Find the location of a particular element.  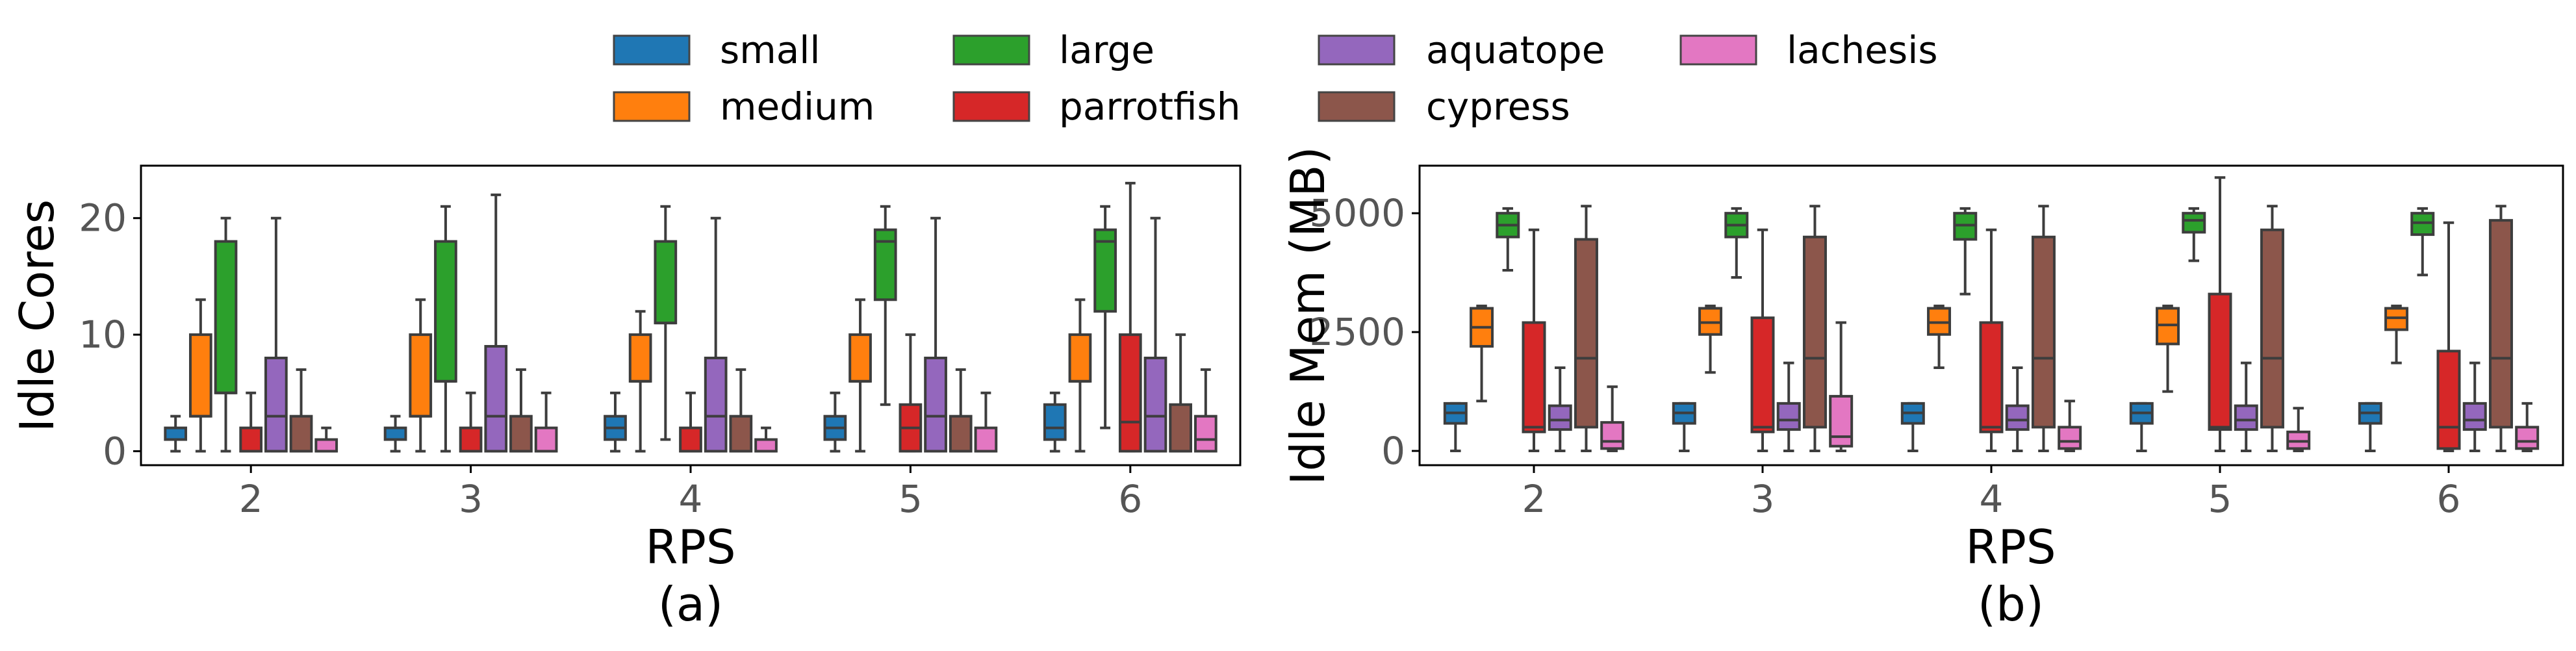

legend-label-large: large is located at coordinates (1106, 50).